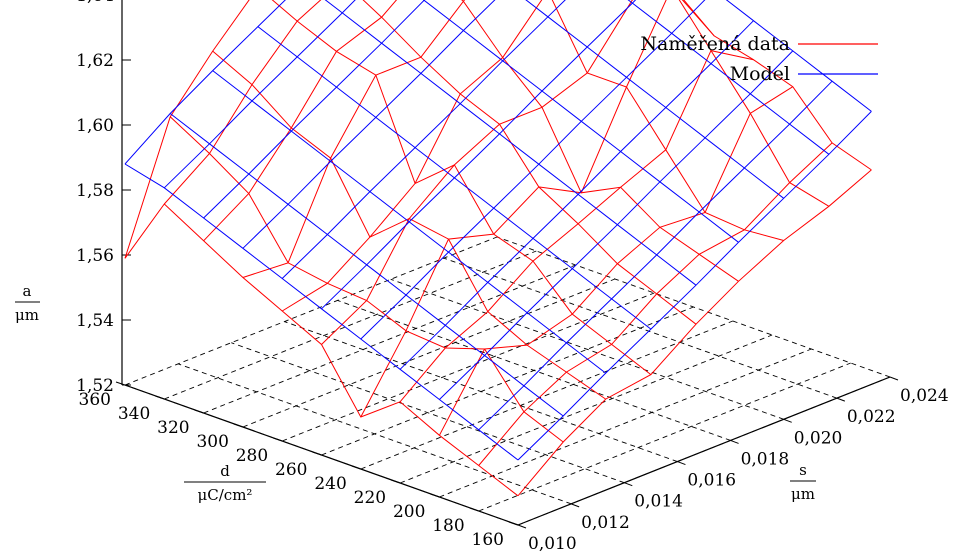 The width and height of the screenshot is (968, 552). What do you see at coordinates (448, 526) in the screenshot?
I see `d-tick-label-1: 180` at bounding box center [448, 526].